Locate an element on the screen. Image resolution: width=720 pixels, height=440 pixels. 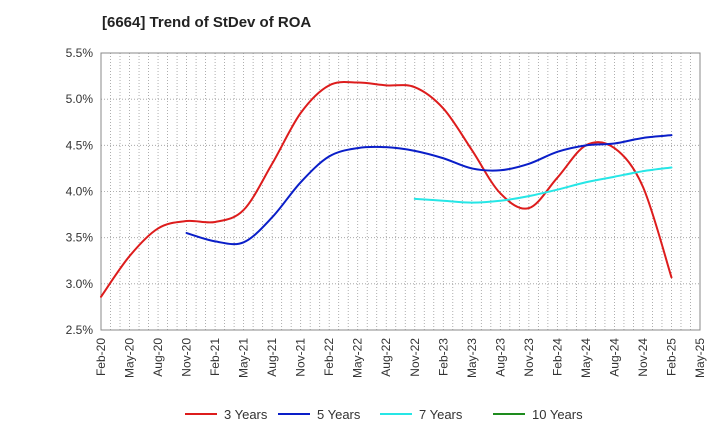
x-tick-label: Aug-24 is located at coordinates (614, 357).